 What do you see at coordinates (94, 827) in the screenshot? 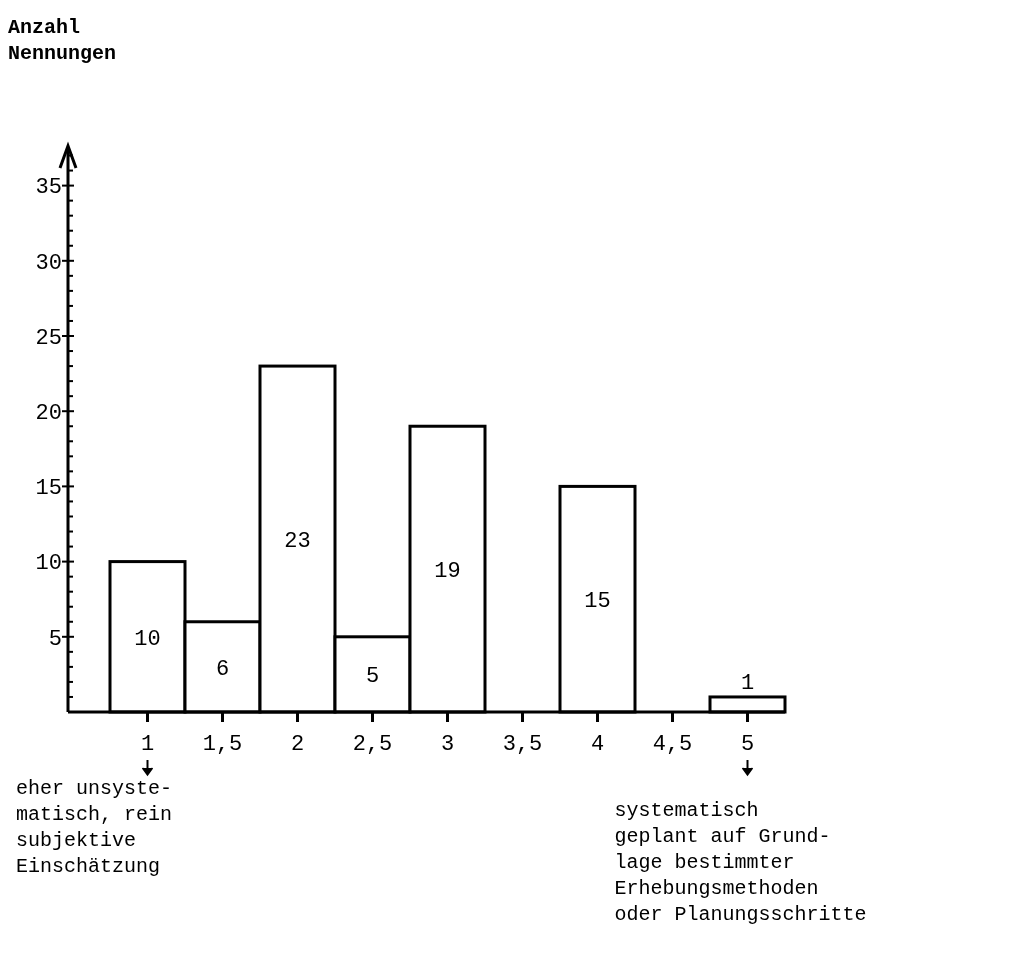
I see `text: eher unsyste- matisch, rein subjektive Einschätzung` at bounding box center [94, 827].